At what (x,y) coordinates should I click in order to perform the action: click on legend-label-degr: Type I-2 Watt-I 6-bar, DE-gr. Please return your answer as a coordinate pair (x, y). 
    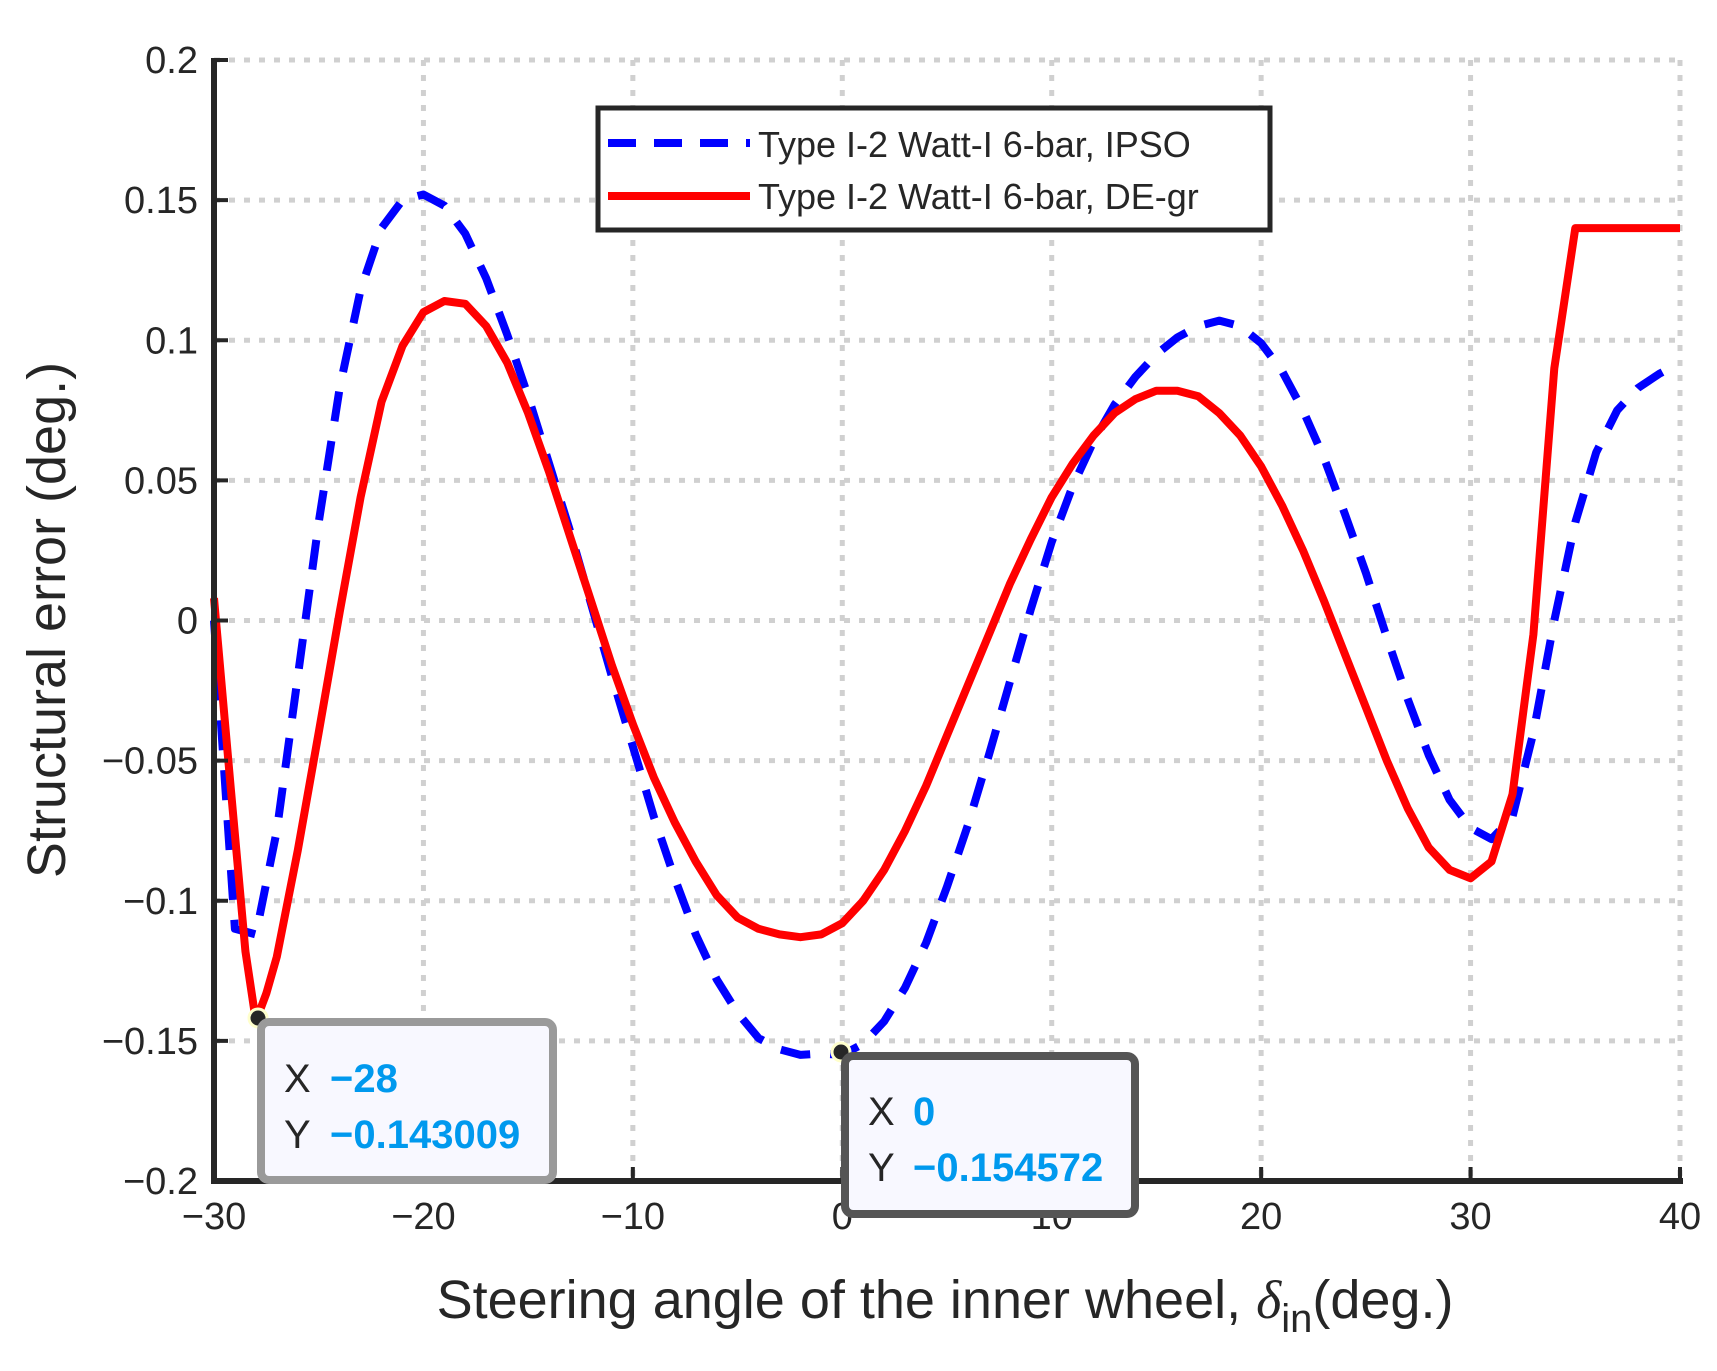
    Looking at the image, I should click on (978, 196).